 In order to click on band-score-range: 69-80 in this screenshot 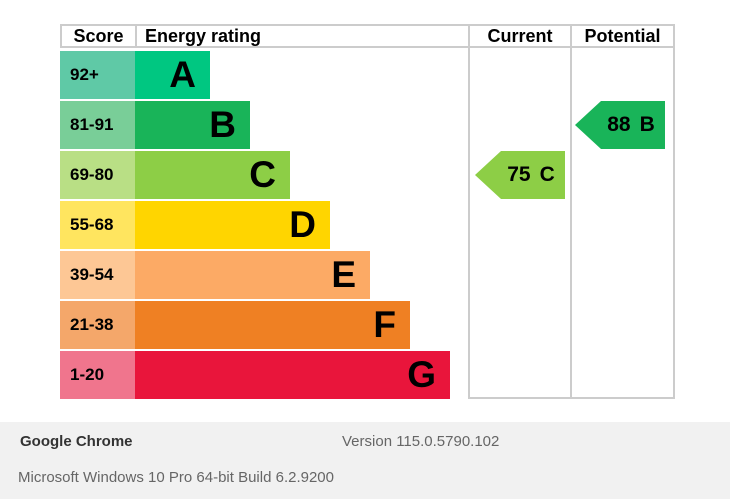, I will do `click(97, 175)`.